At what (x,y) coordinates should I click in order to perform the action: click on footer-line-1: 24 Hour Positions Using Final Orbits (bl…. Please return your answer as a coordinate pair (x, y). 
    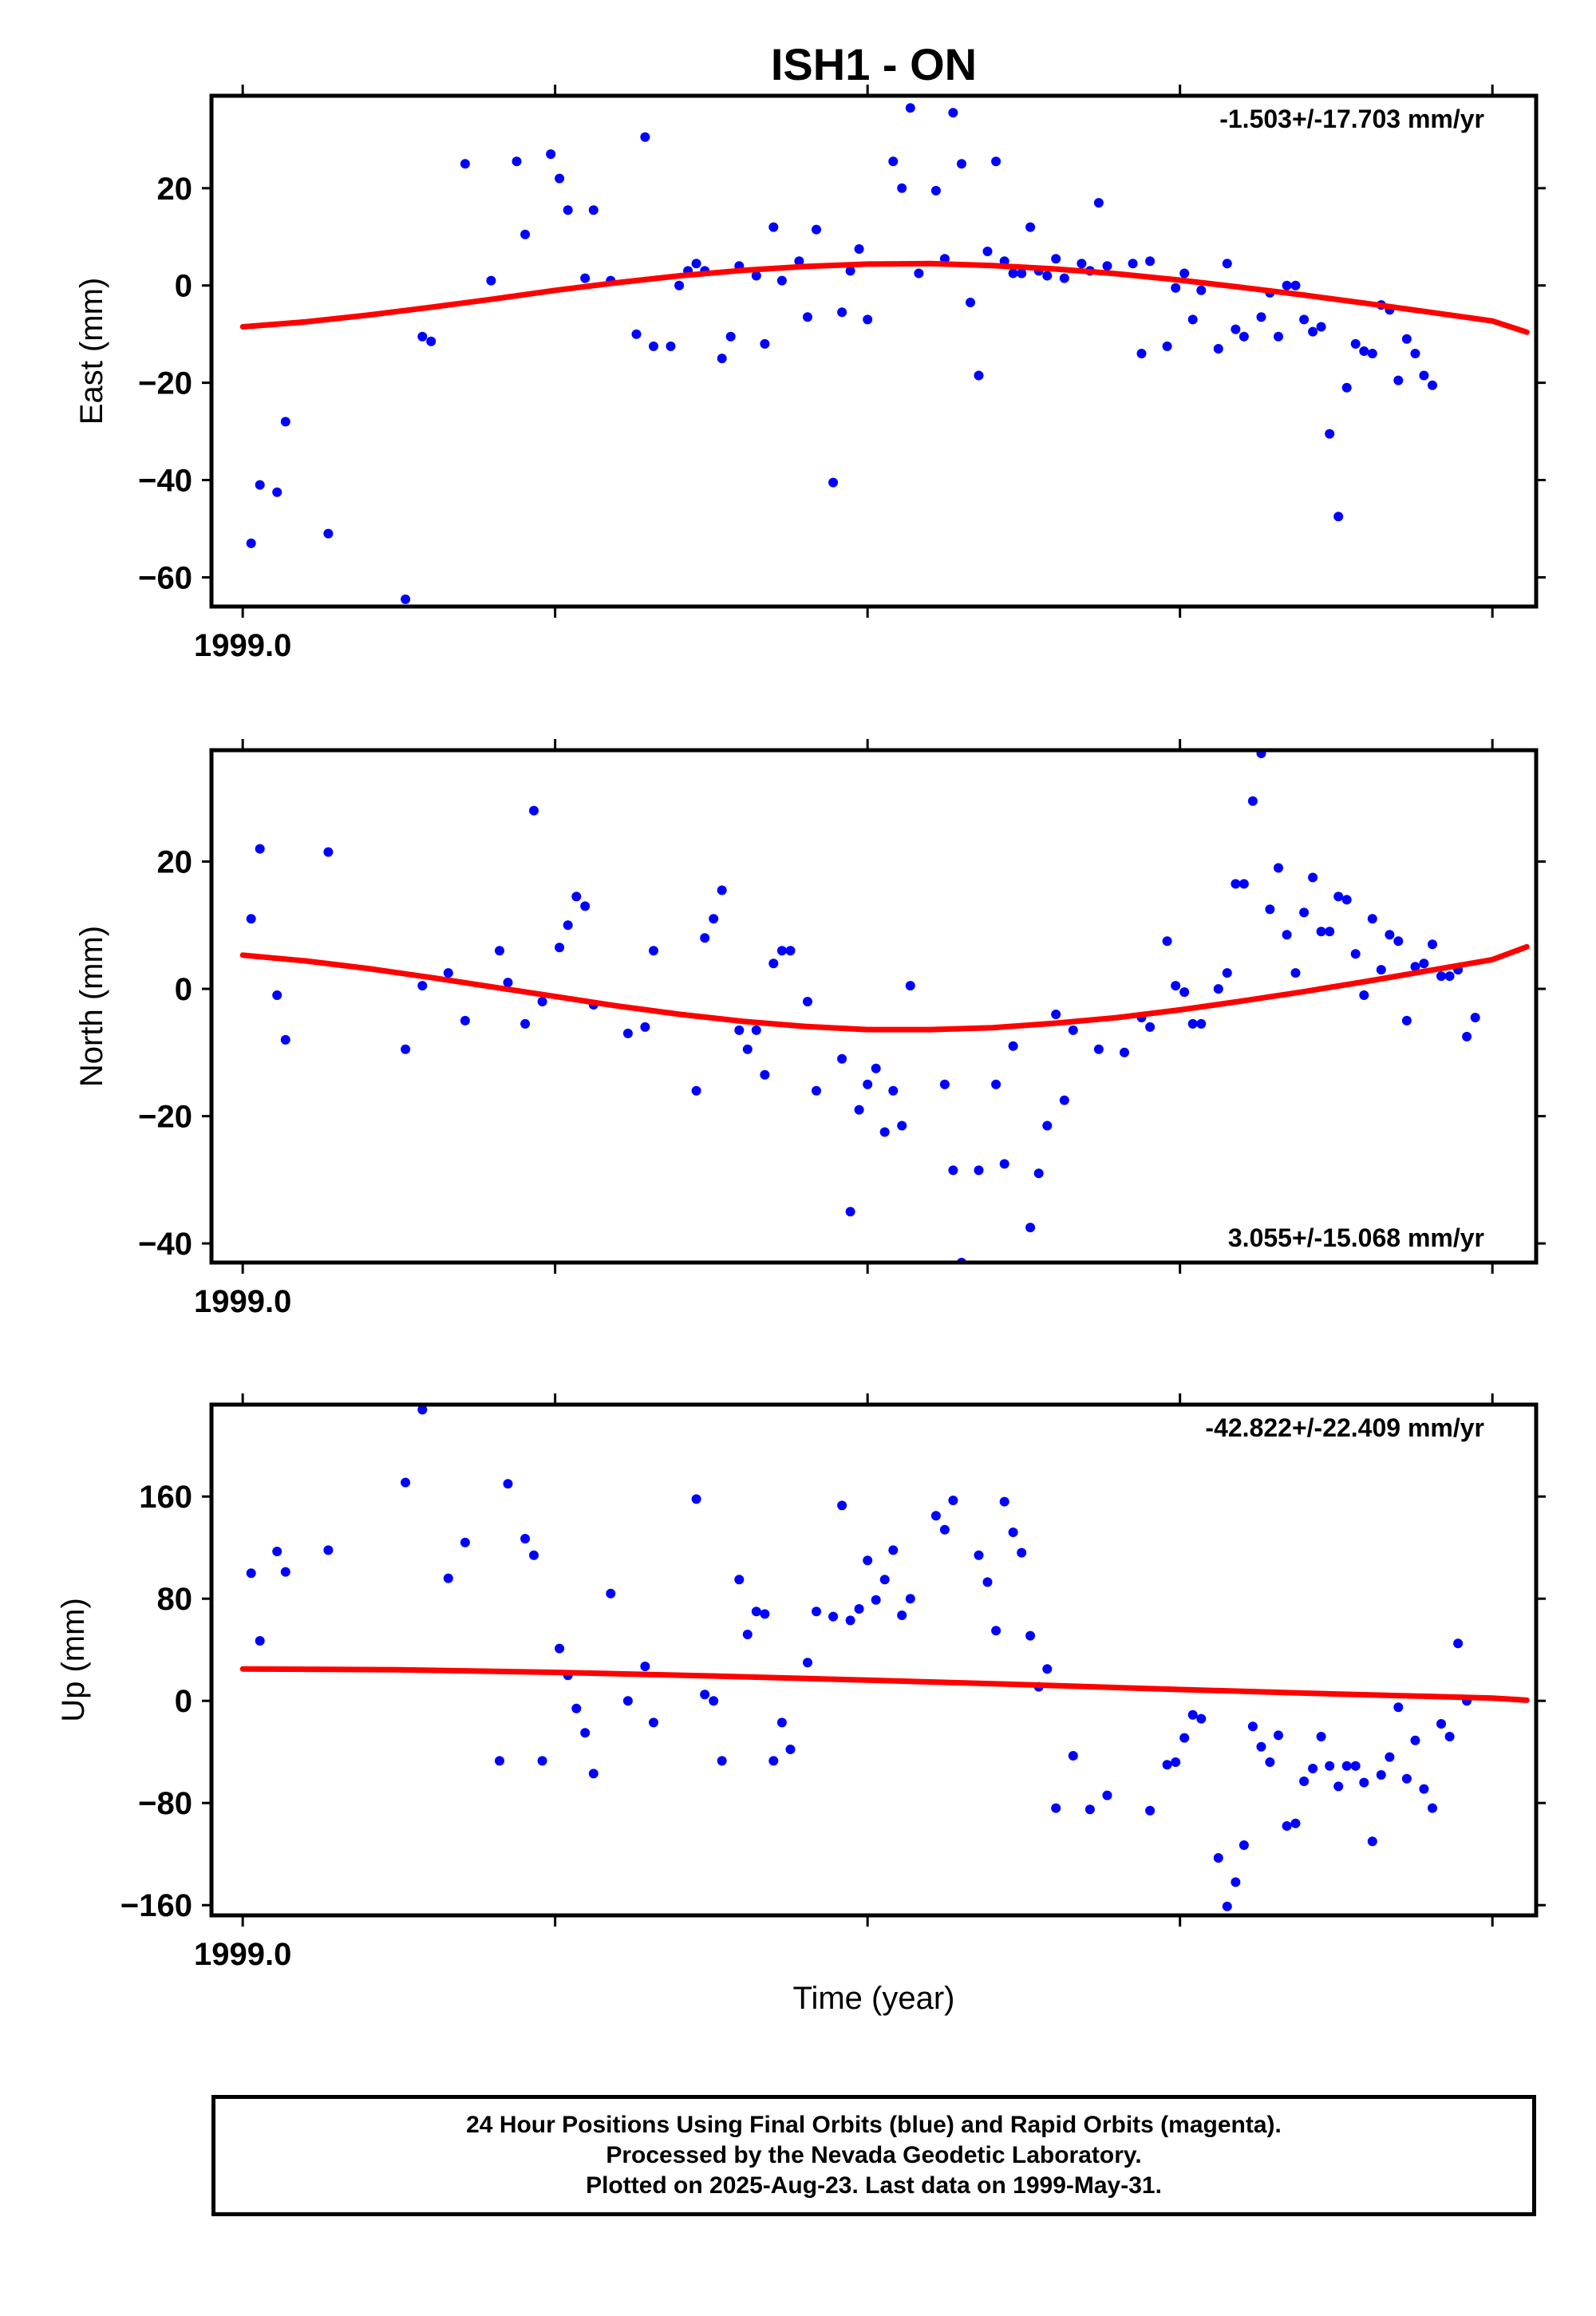
    Looking at the image, I should click on (874, 2125).